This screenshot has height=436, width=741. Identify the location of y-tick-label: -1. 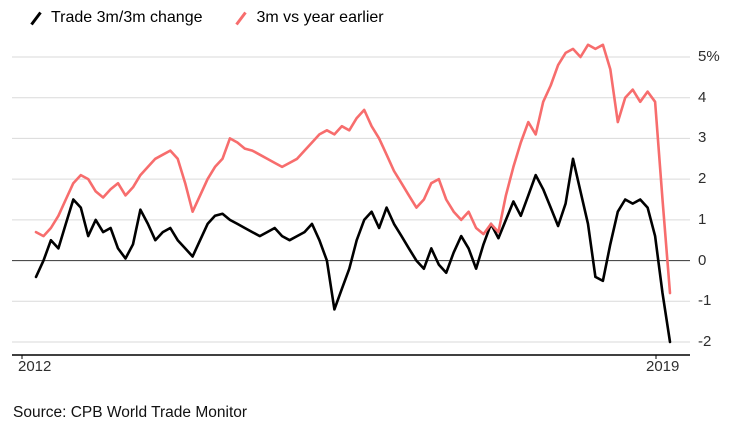
(705, 301).